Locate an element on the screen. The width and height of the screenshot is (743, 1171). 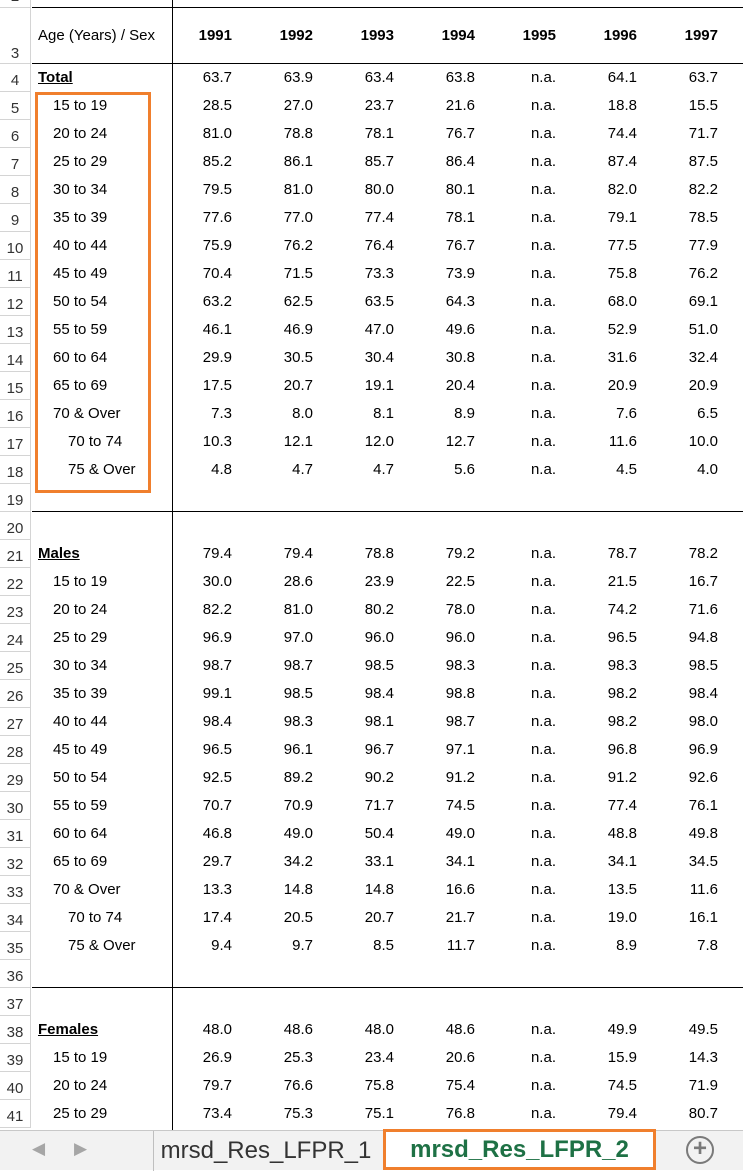
data-cell: 76.2 is located at coordinates (703, 273).